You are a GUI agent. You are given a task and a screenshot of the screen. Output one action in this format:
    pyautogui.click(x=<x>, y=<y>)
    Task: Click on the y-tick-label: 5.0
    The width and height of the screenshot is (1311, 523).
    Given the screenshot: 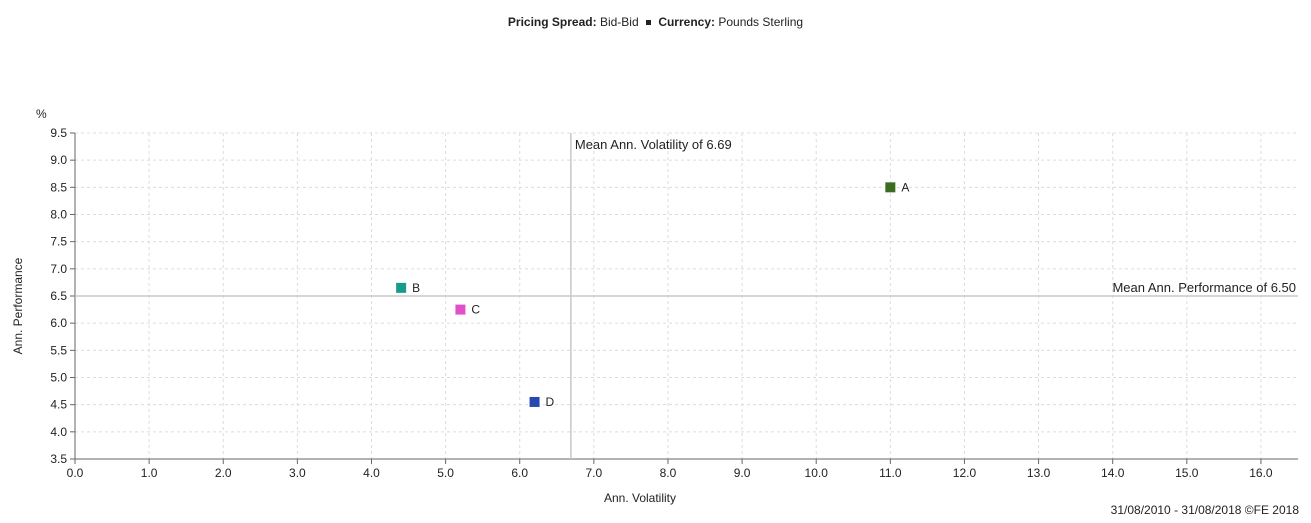 What is the action you would take?
    pyautogui.click(x=58, y=378)
    